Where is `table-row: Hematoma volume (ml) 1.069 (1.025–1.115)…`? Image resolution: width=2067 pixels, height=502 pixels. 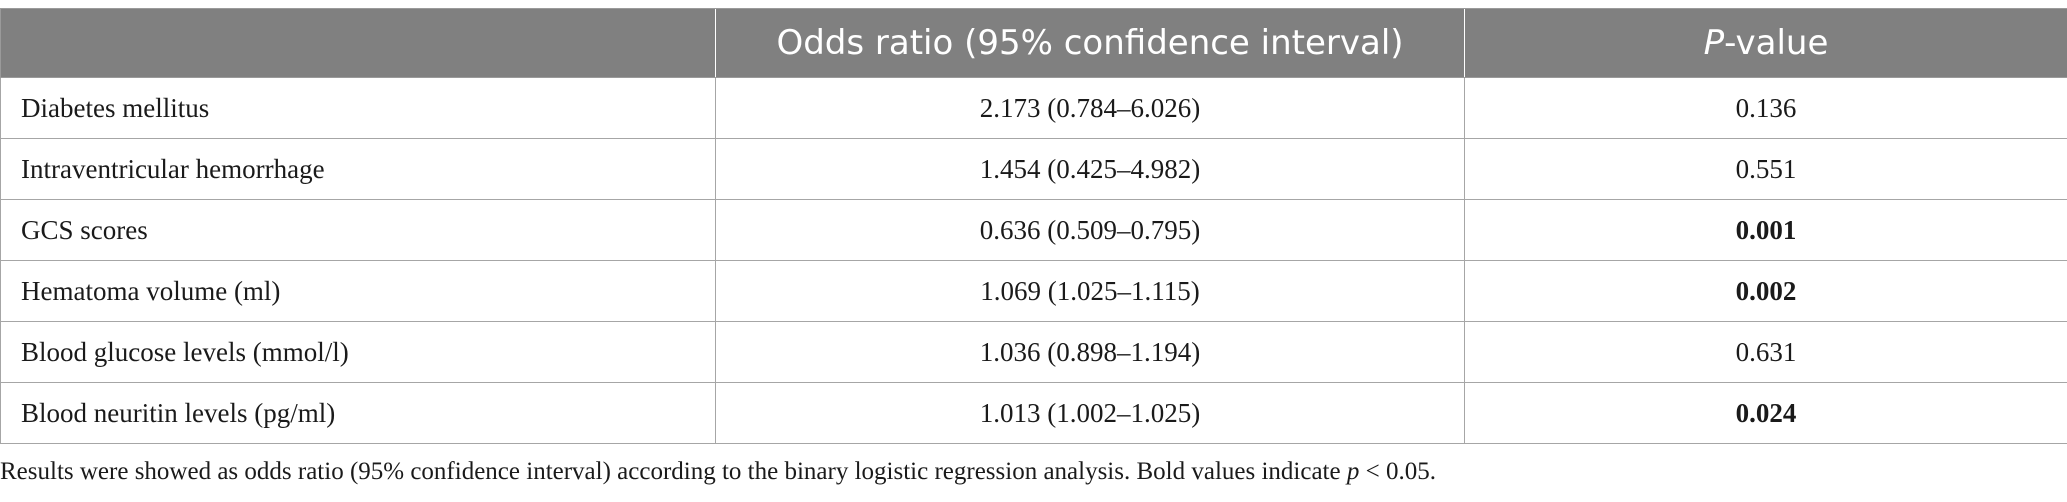
table-row: Hematoma volume (ml) 1.069 (1.025–1.115)… is located at coordinates (1033, 291).